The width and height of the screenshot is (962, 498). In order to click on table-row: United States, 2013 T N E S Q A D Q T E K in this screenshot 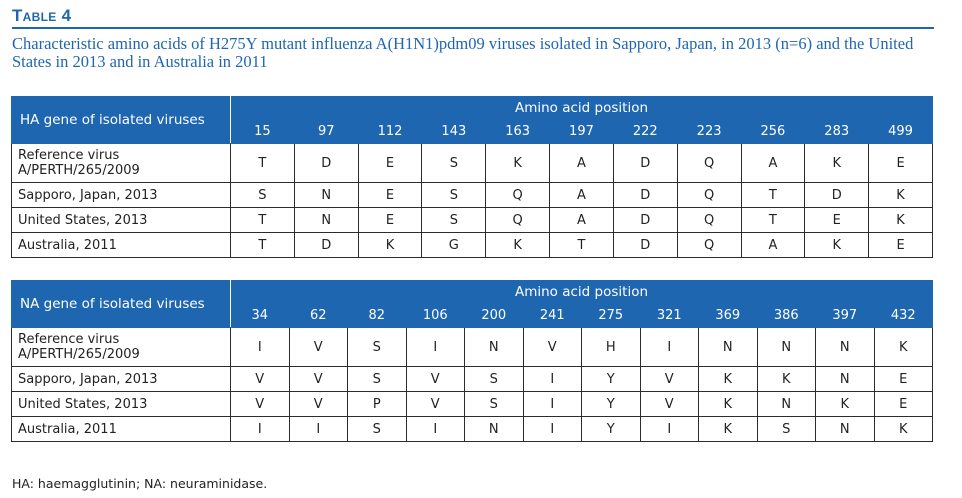, I will do `click(472, 220)`.